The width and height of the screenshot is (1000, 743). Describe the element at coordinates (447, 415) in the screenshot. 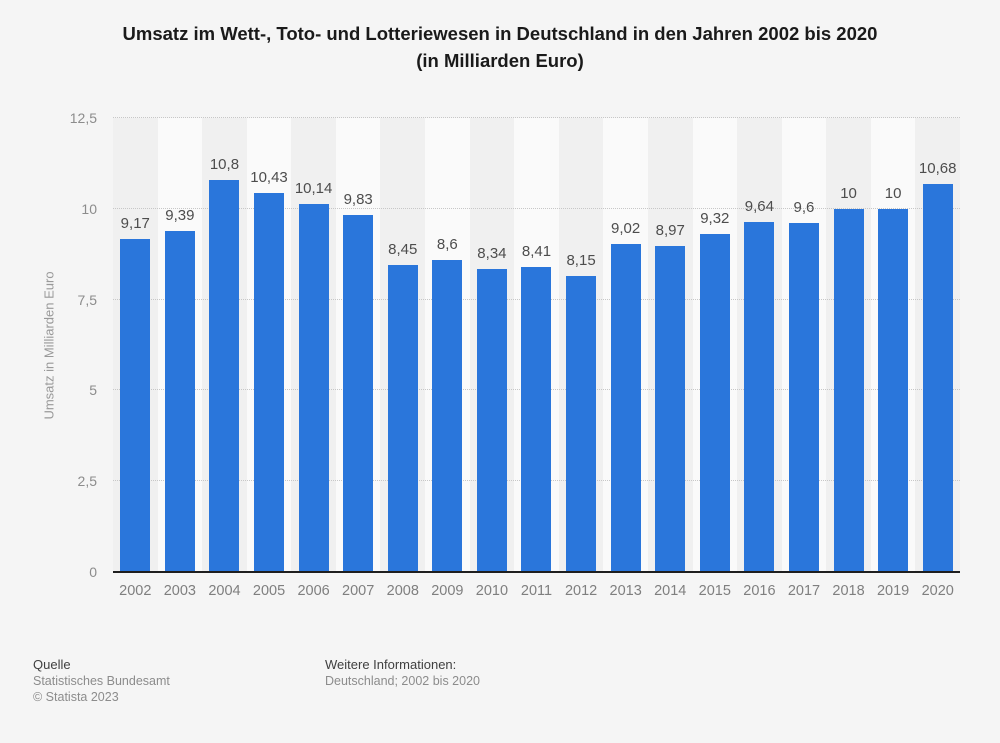

I see `bar-2009` at that location.